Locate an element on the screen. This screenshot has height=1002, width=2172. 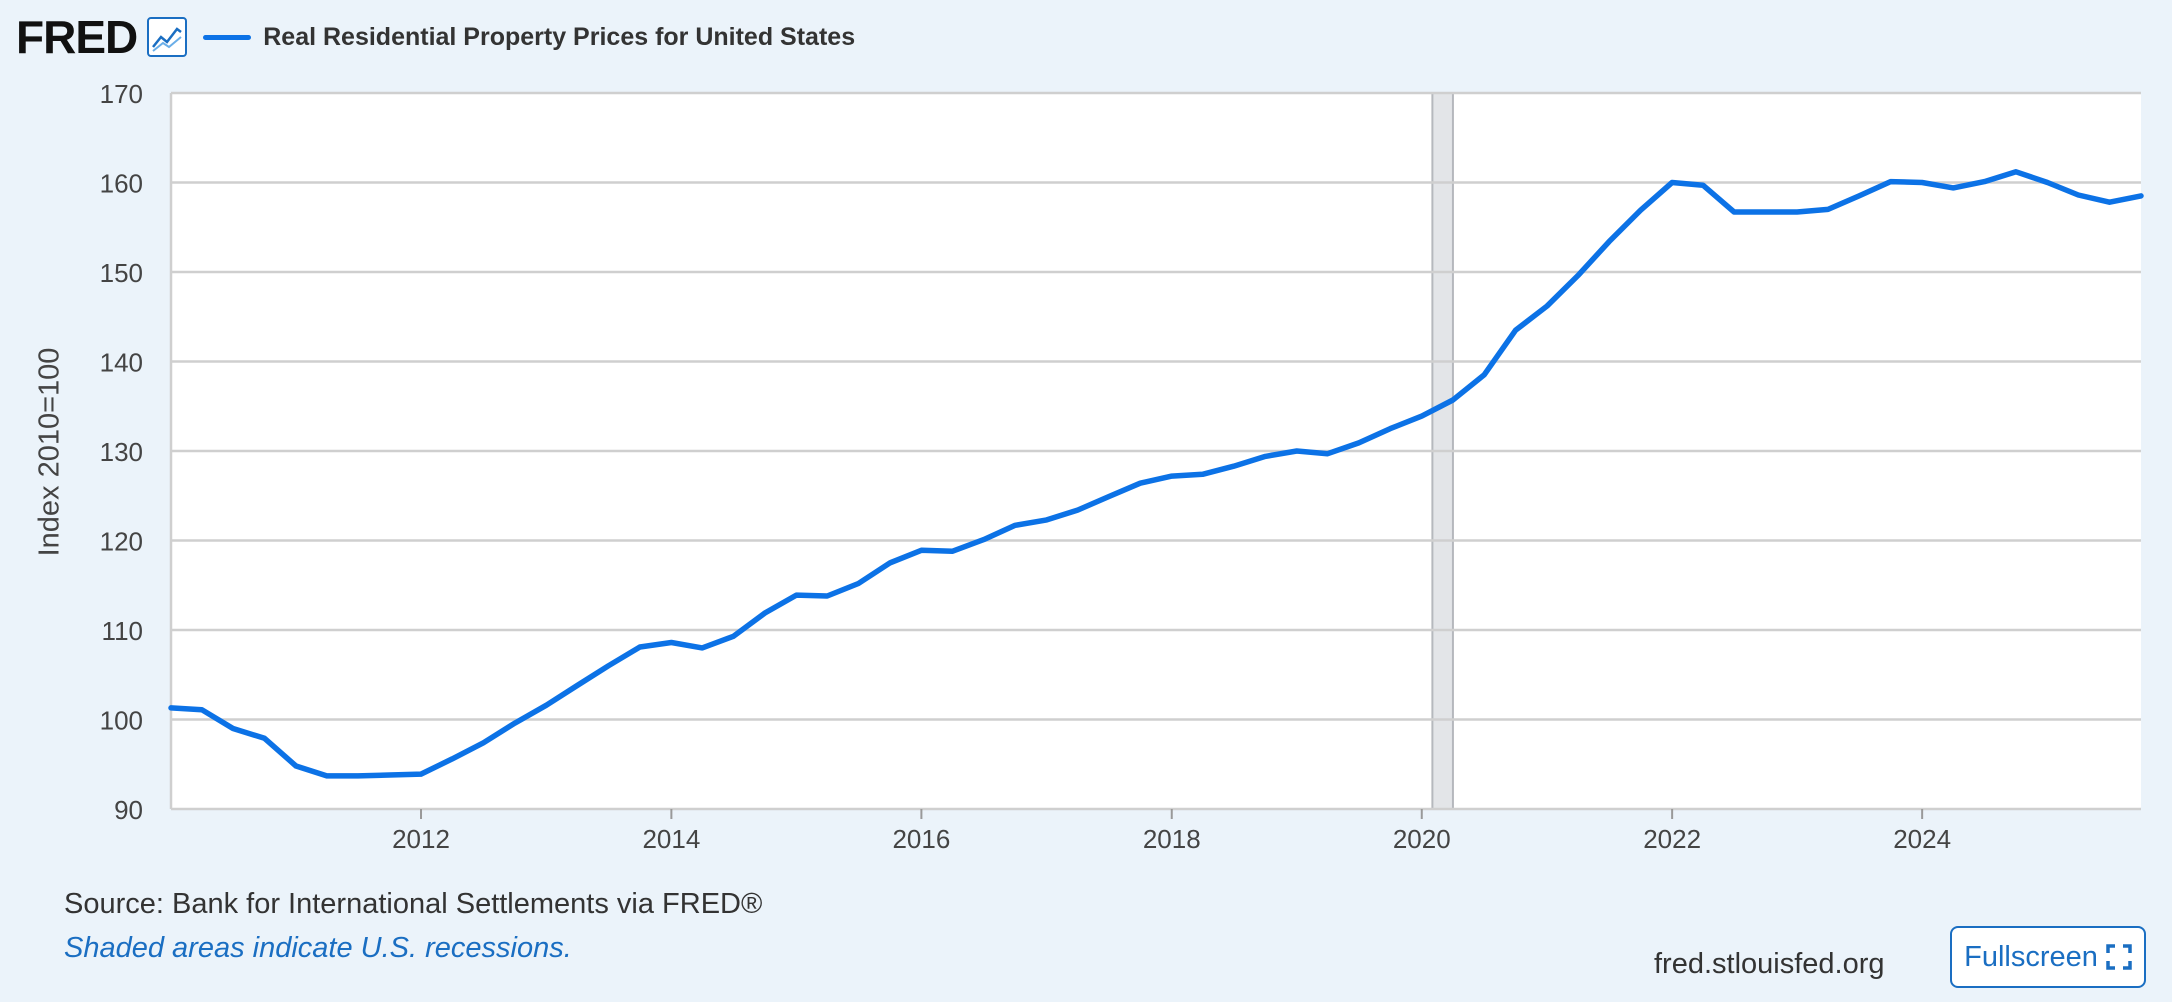
y-tick-label: 160 is located at coordinates (121, 184).